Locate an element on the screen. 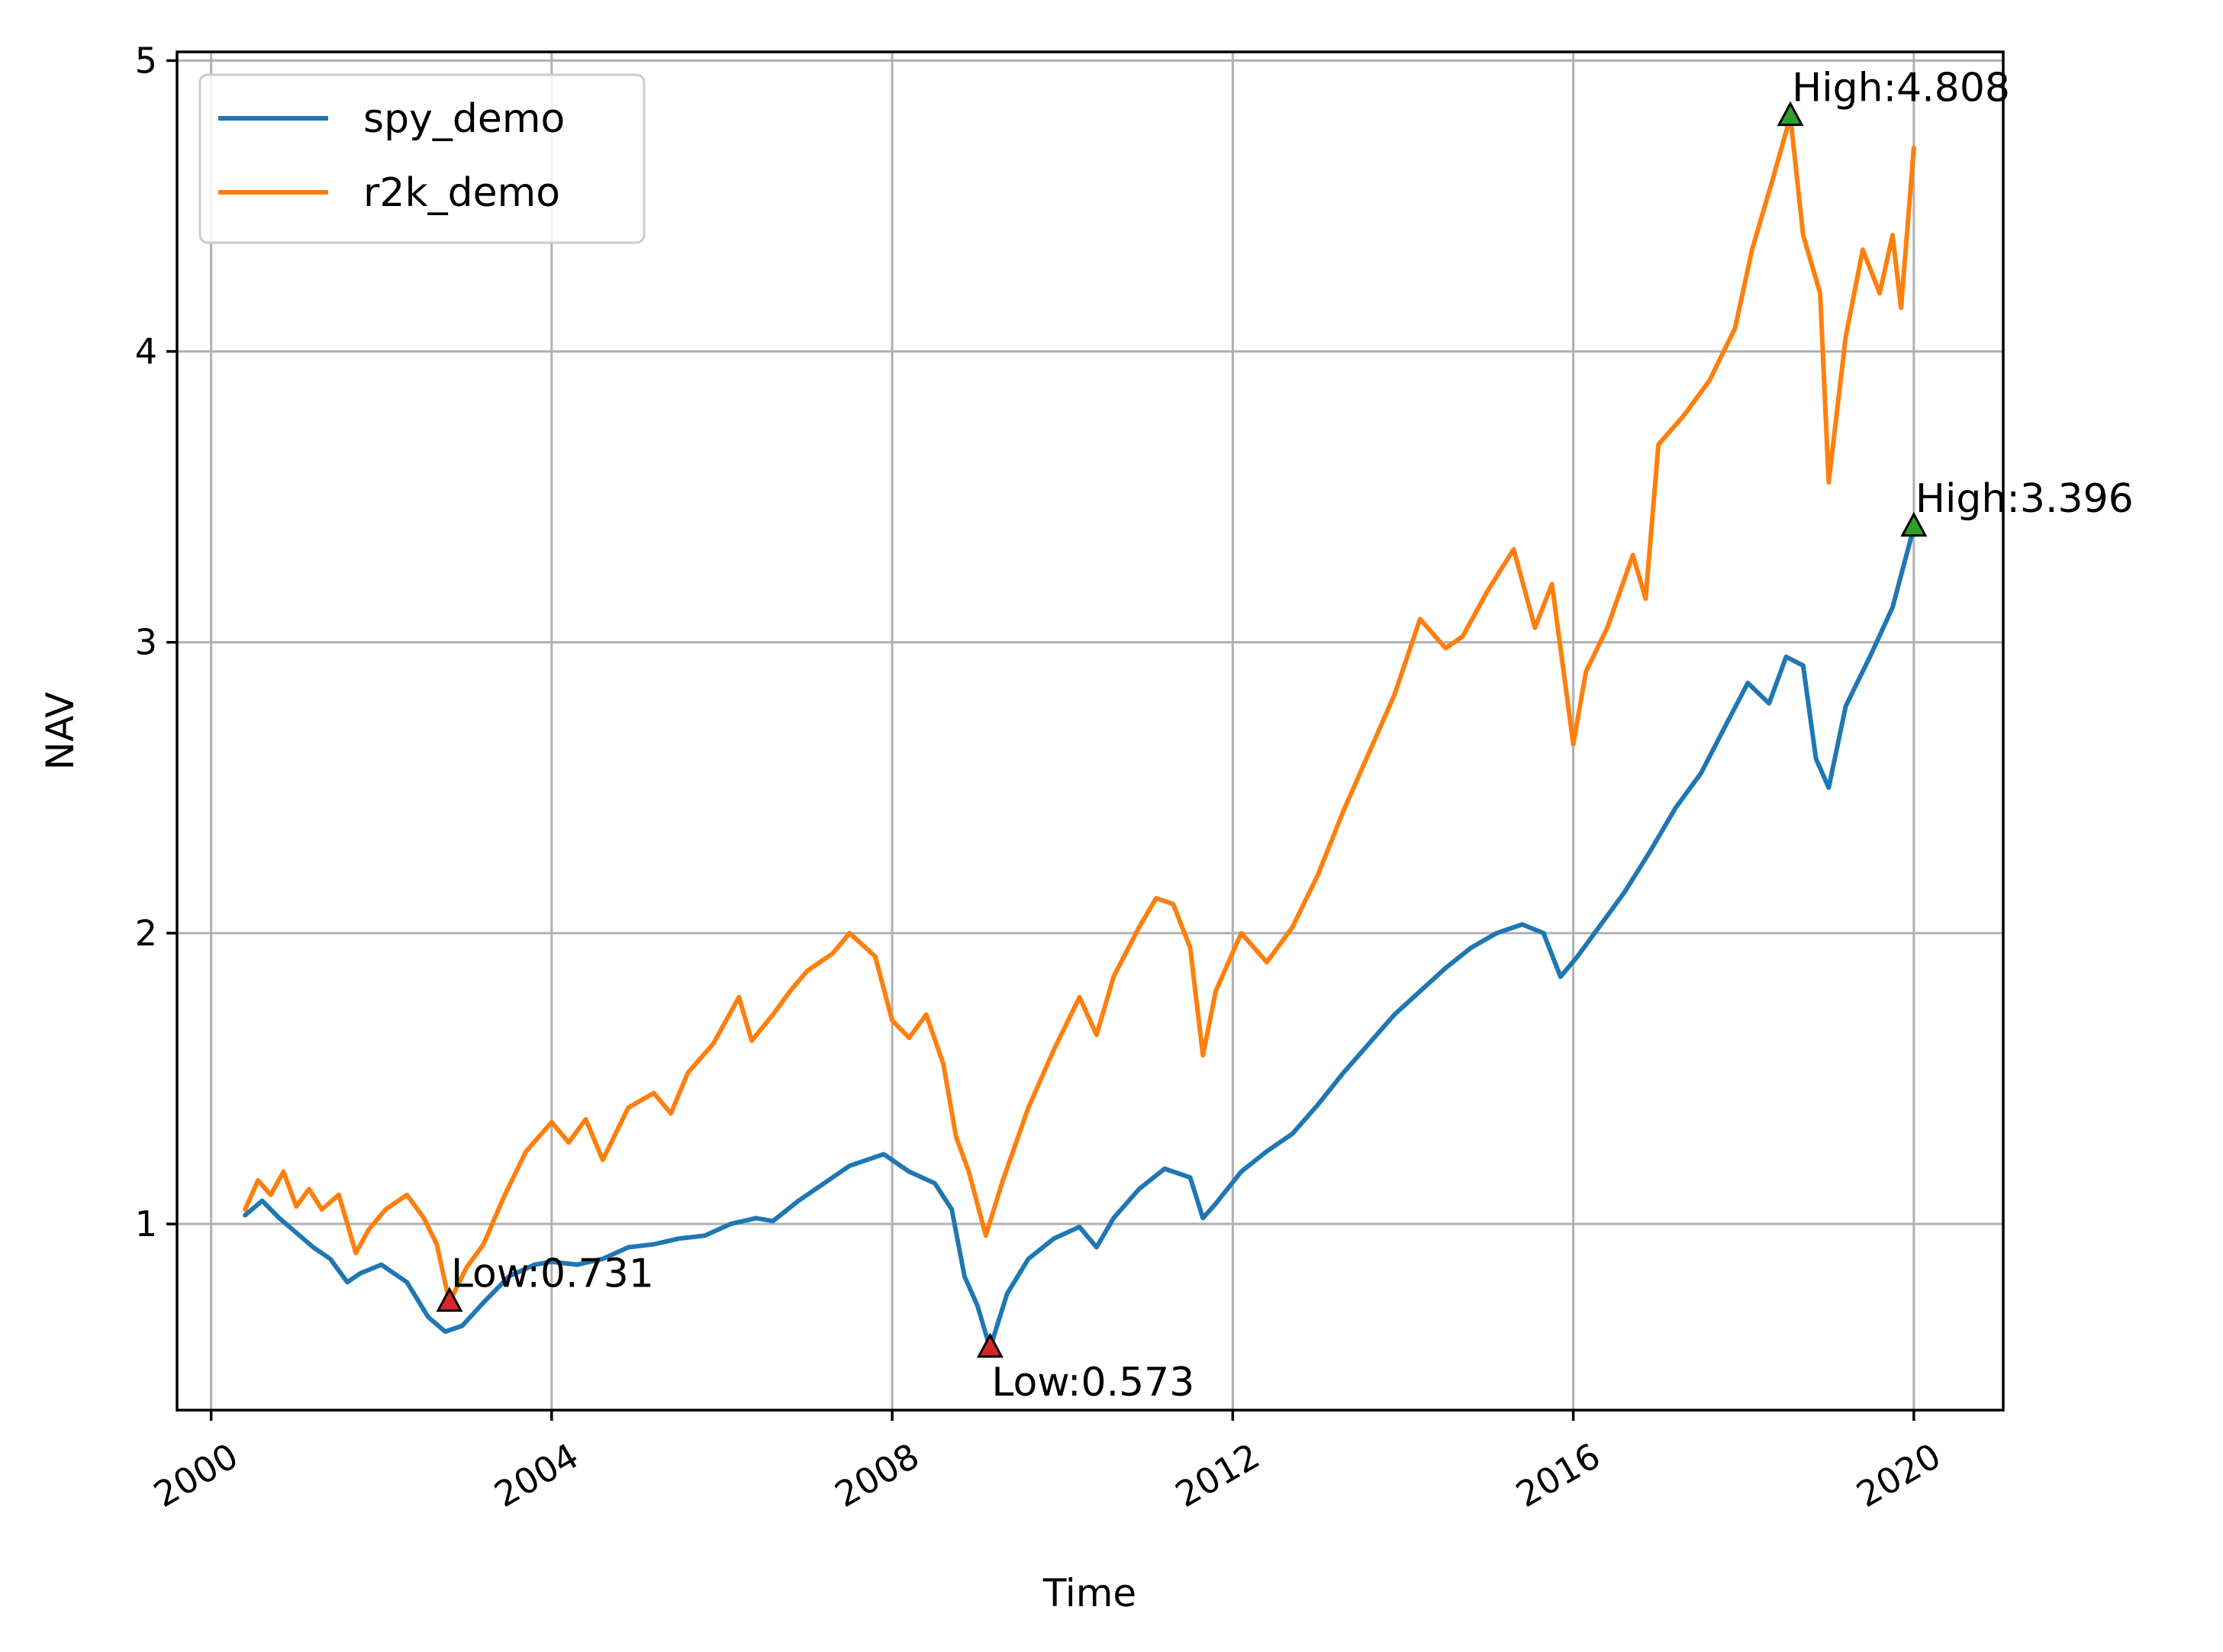 The height and width of the screenshot is (1652, 2223). y-axis: 1 2 3 4 5 is located at coordinates (156, 642).